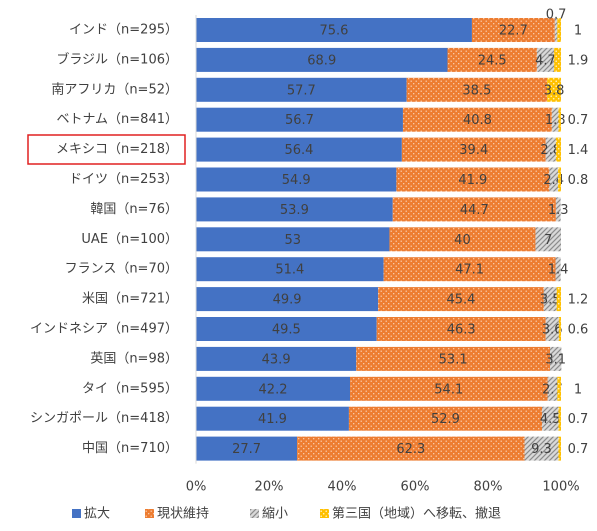 The width and height of the screenshot is (597, 531). I want to click on data-label: 53.1, so click(453, 359).